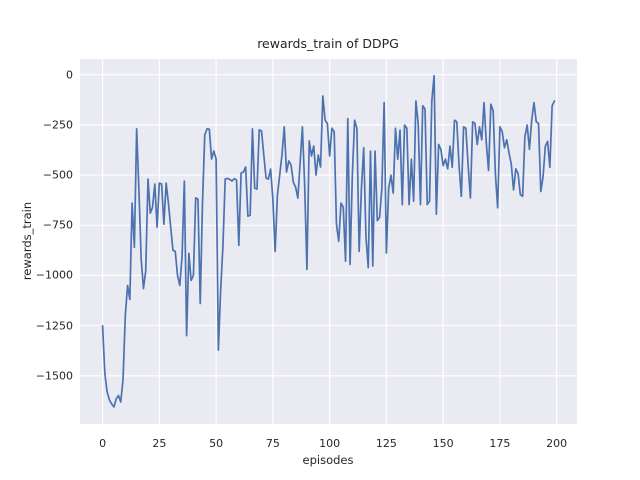  Describe the element at coordinates (216, 443) in the screenshot. I see `x-tick-label: 50` at that location.